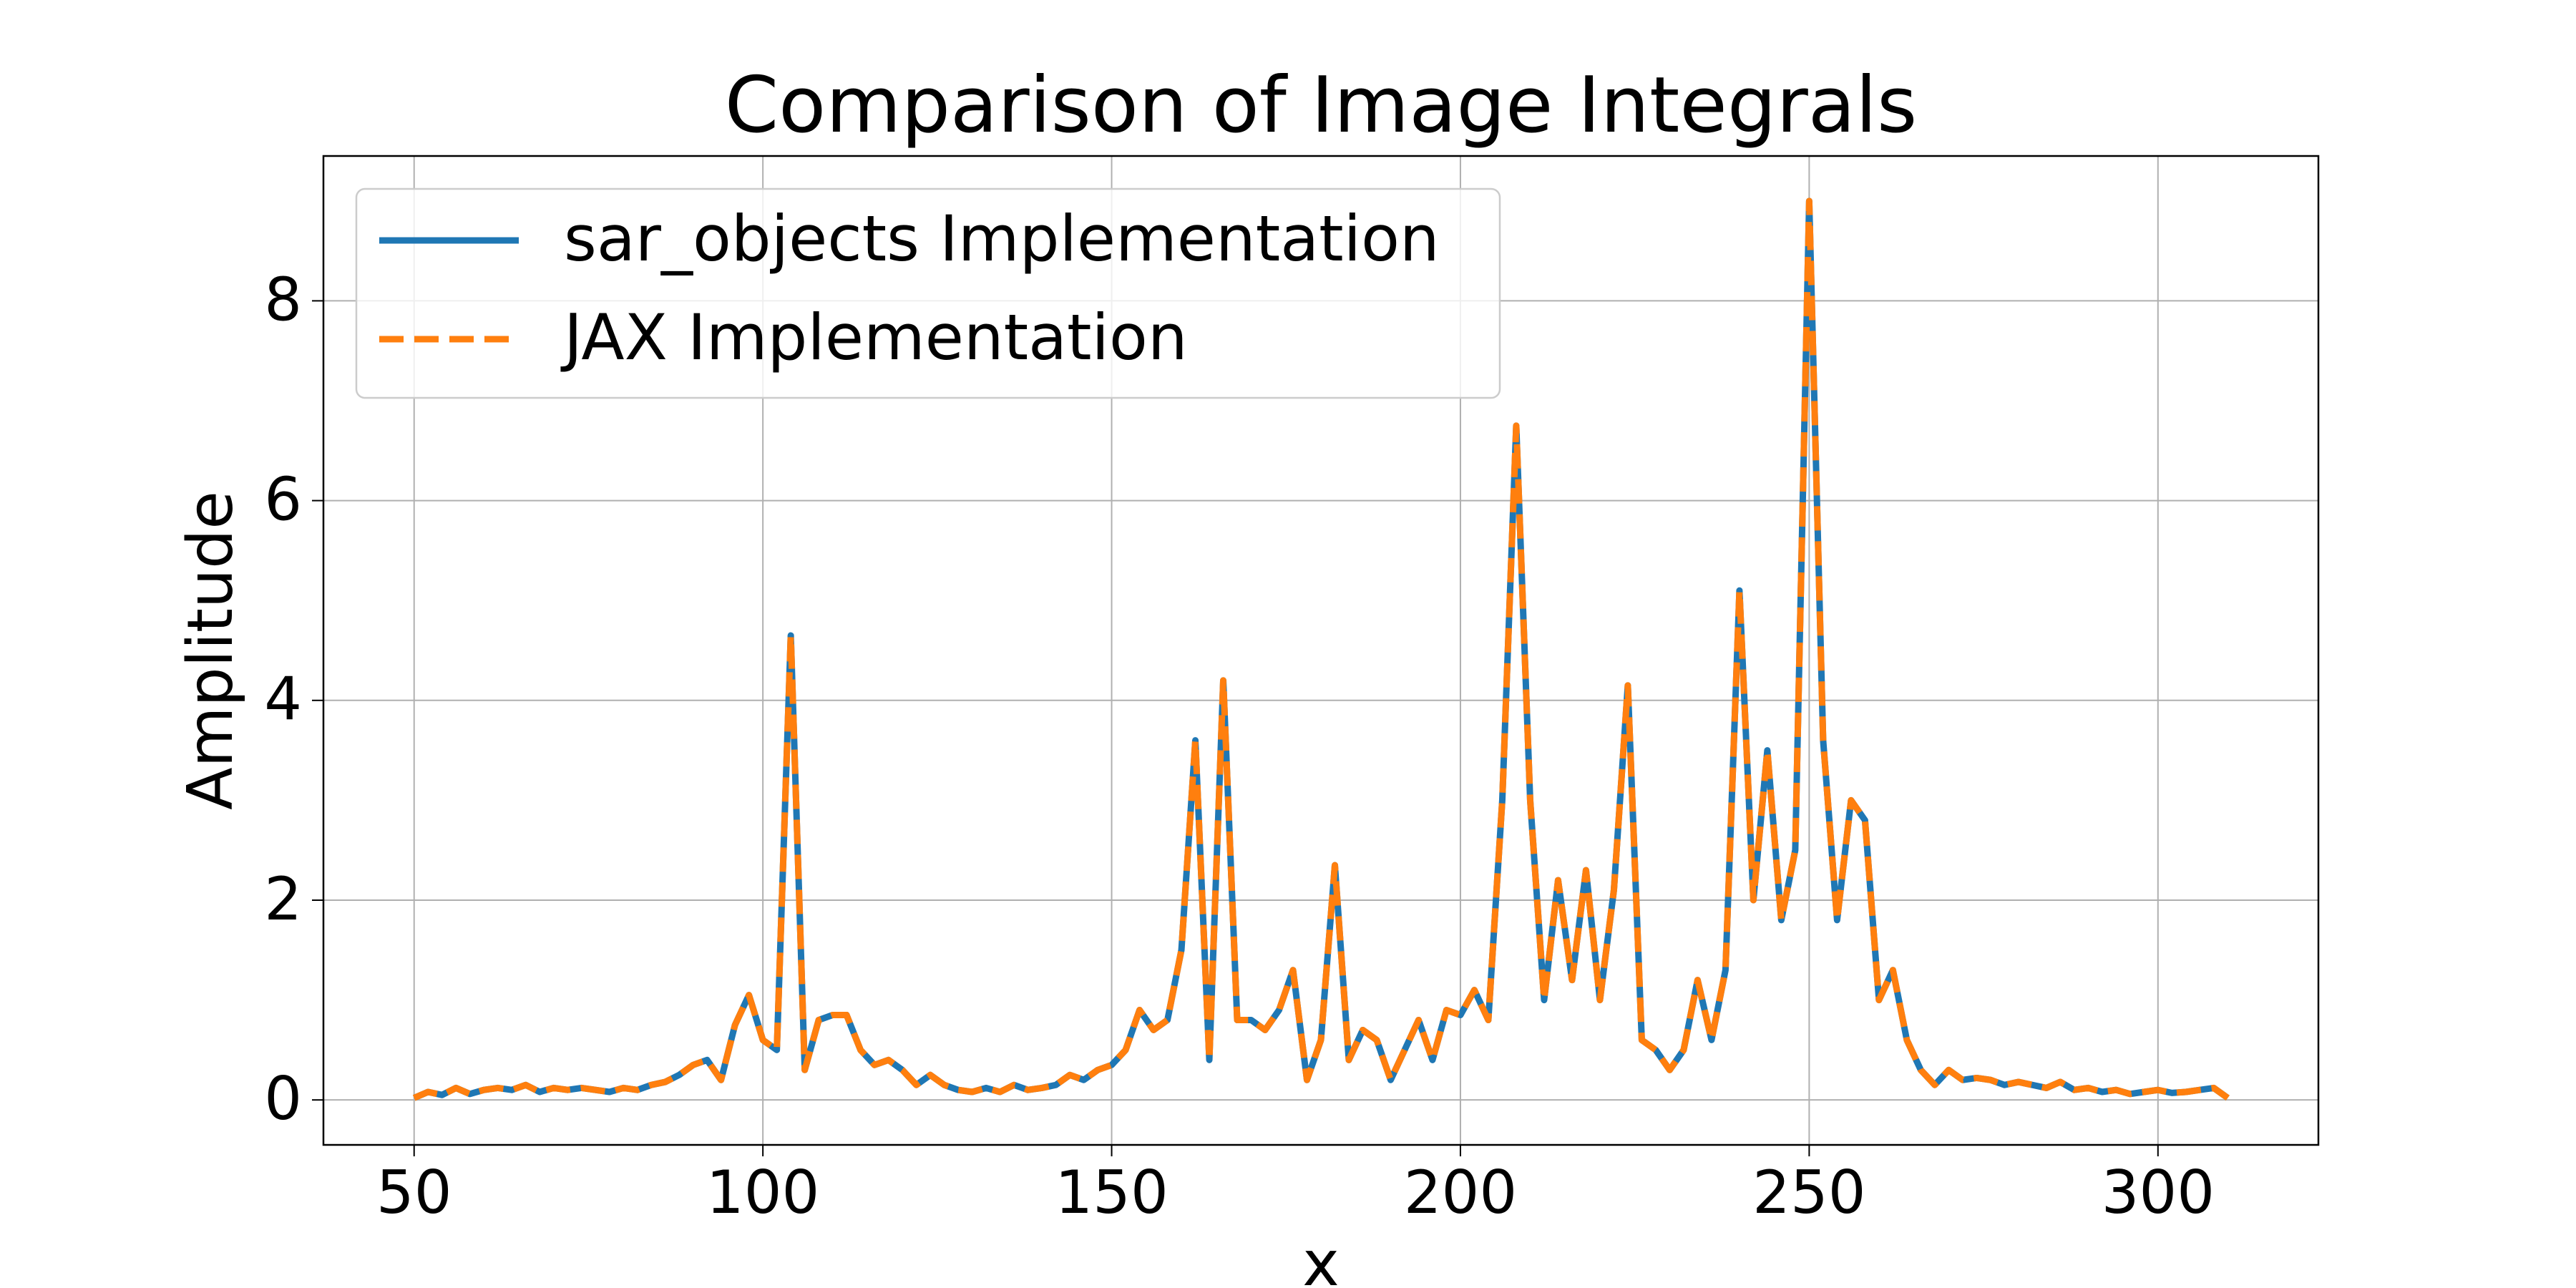 The image size is (2576, 1288). What do you see at coordinates (283, 500) in the screenshot?
I see `y-tick-label: 6` at bounding box center [283, 500].